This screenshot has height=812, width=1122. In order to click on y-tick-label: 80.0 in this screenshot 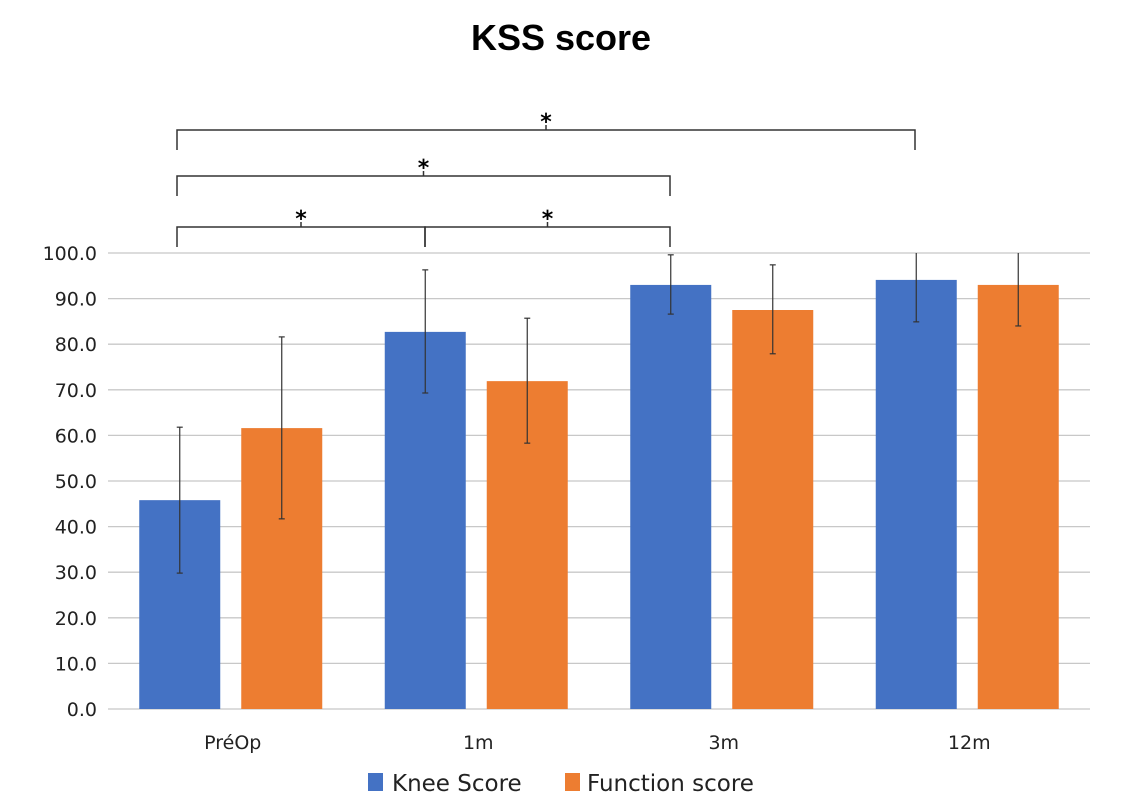, I will do `click(76, 345)`.